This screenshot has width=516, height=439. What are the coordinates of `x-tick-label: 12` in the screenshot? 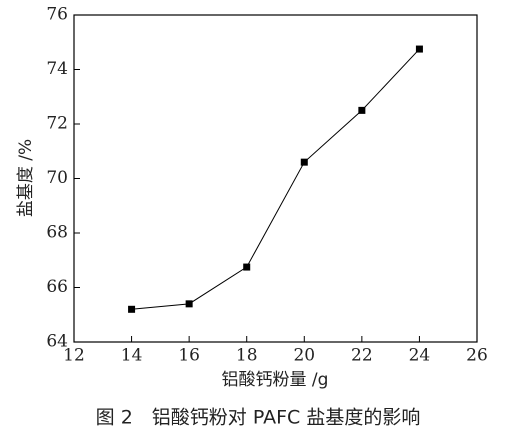 It's located at (74, 356).